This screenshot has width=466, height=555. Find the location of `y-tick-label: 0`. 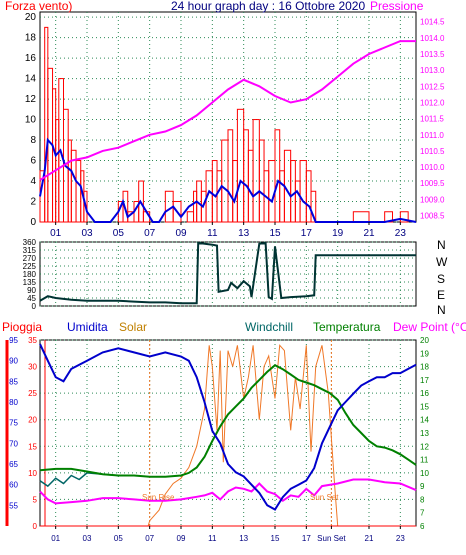

y-tick-label: 0 is located at coordinates (33, 222).